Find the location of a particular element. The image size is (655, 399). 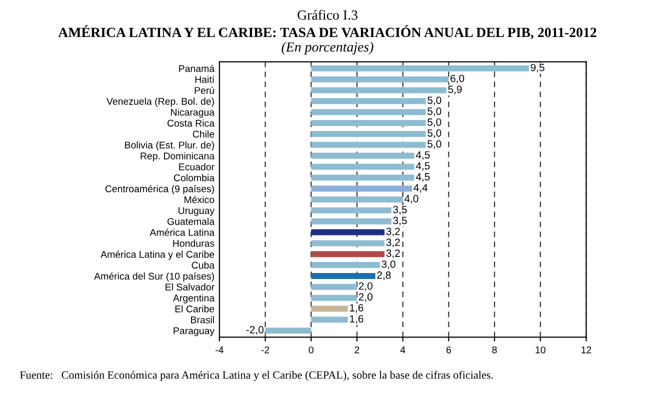

x-tick-label: 2 is located at coordinates (357, 350).